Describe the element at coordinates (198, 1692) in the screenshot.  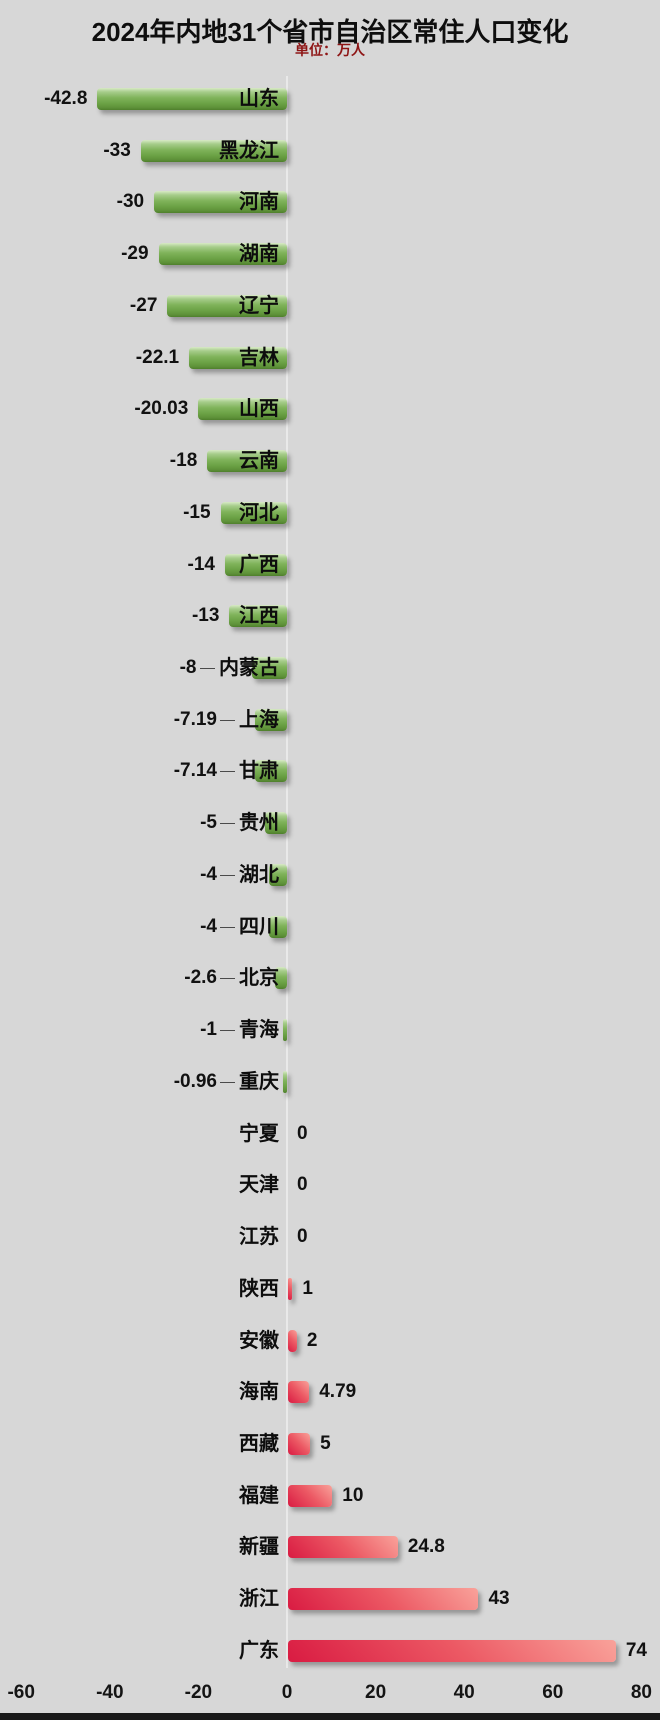
I see `x-tick-label: -20` at that location.